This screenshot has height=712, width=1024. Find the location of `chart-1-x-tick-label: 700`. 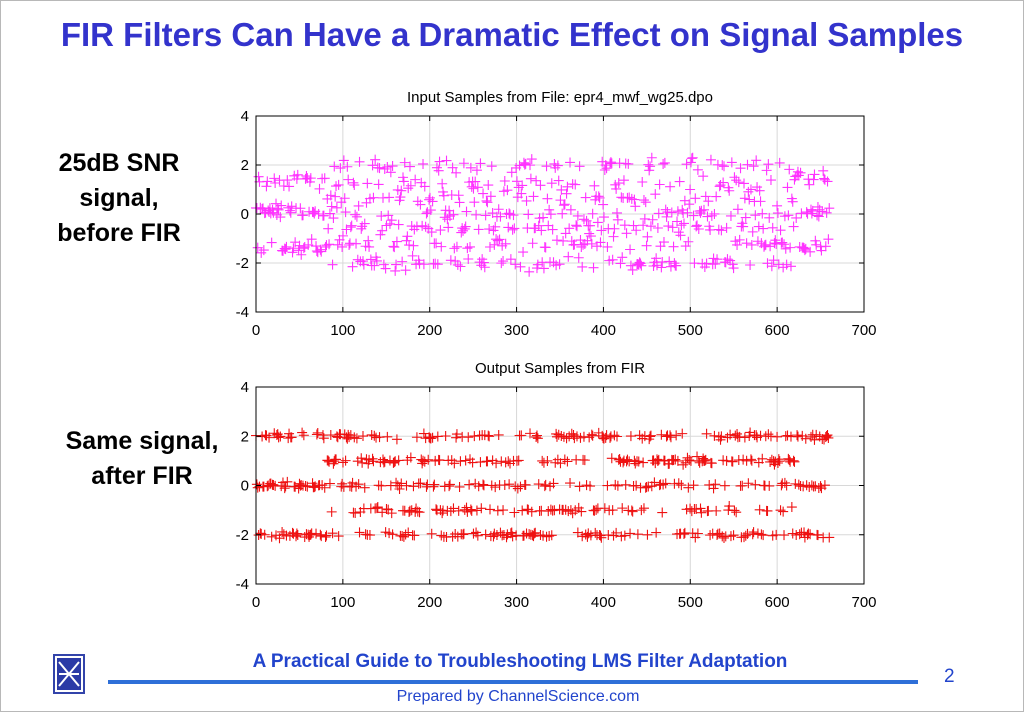

chart-1-x-tick-label: 700 is located at coordinates (863, 330).